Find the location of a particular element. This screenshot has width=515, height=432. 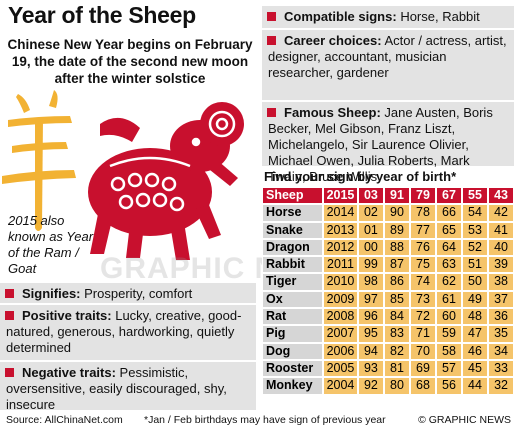

year-cell: 70 is located at coordinates (422, 351).